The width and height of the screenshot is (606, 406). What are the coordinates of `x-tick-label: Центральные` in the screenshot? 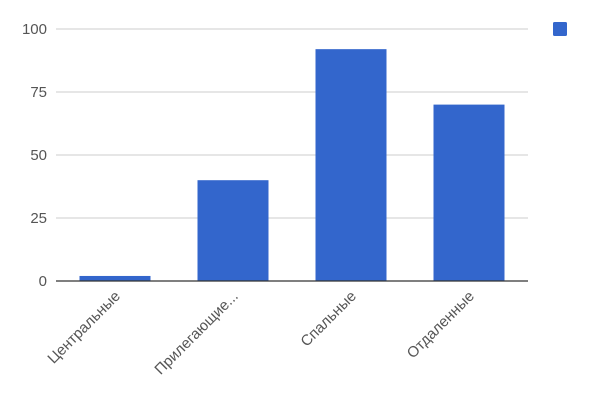 It's located at (83, 327).